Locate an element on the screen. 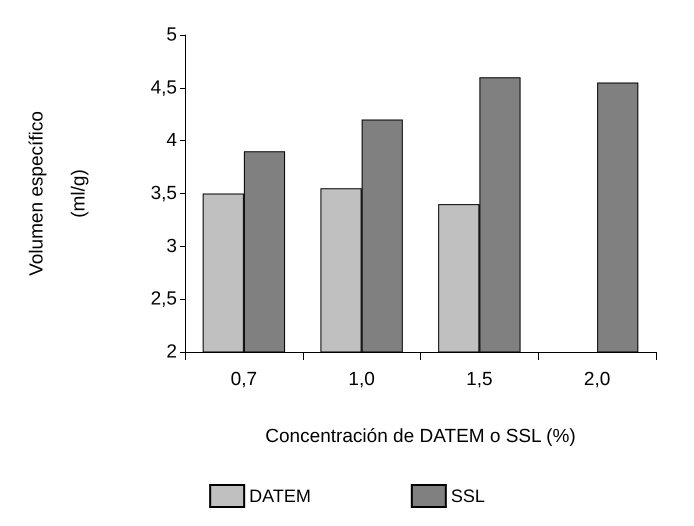  y-tick-label: 3,5 is located at coordinates (163, 193).